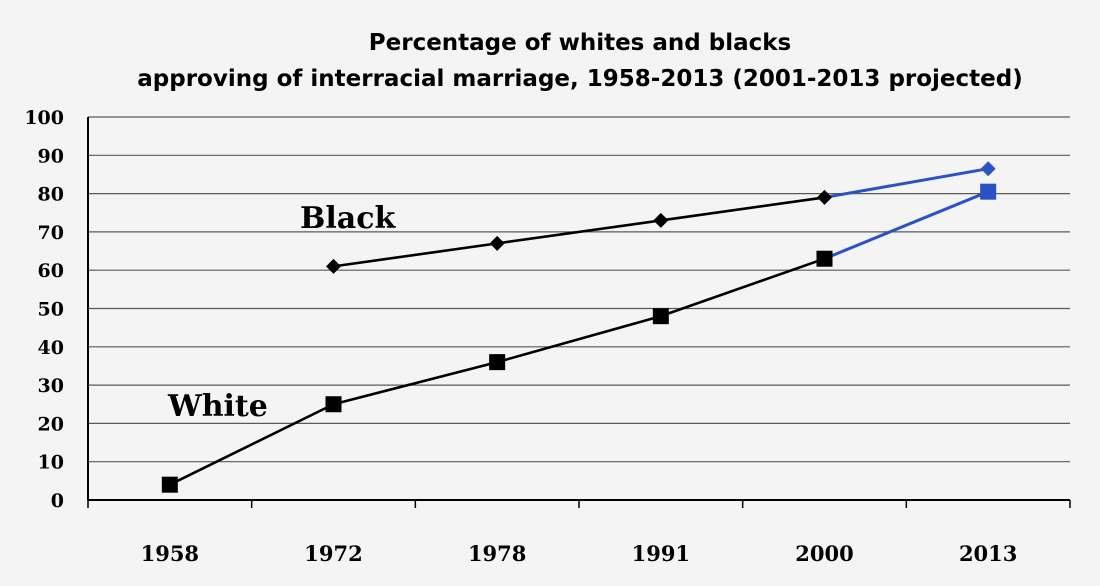 This screenshot has width=1100, height=586. What do you see at coordinates (824, 553) in the screenshot?
I see `x-tick-label: 2000` at bounding box center [824, 553].